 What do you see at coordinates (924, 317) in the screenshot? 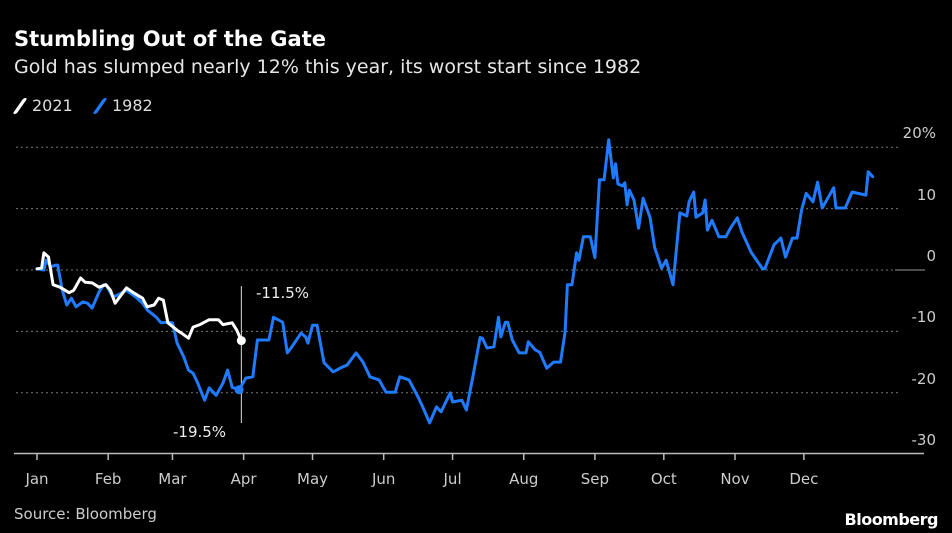
I see `y-tick-label: -10` at bounding box center [924, 317].